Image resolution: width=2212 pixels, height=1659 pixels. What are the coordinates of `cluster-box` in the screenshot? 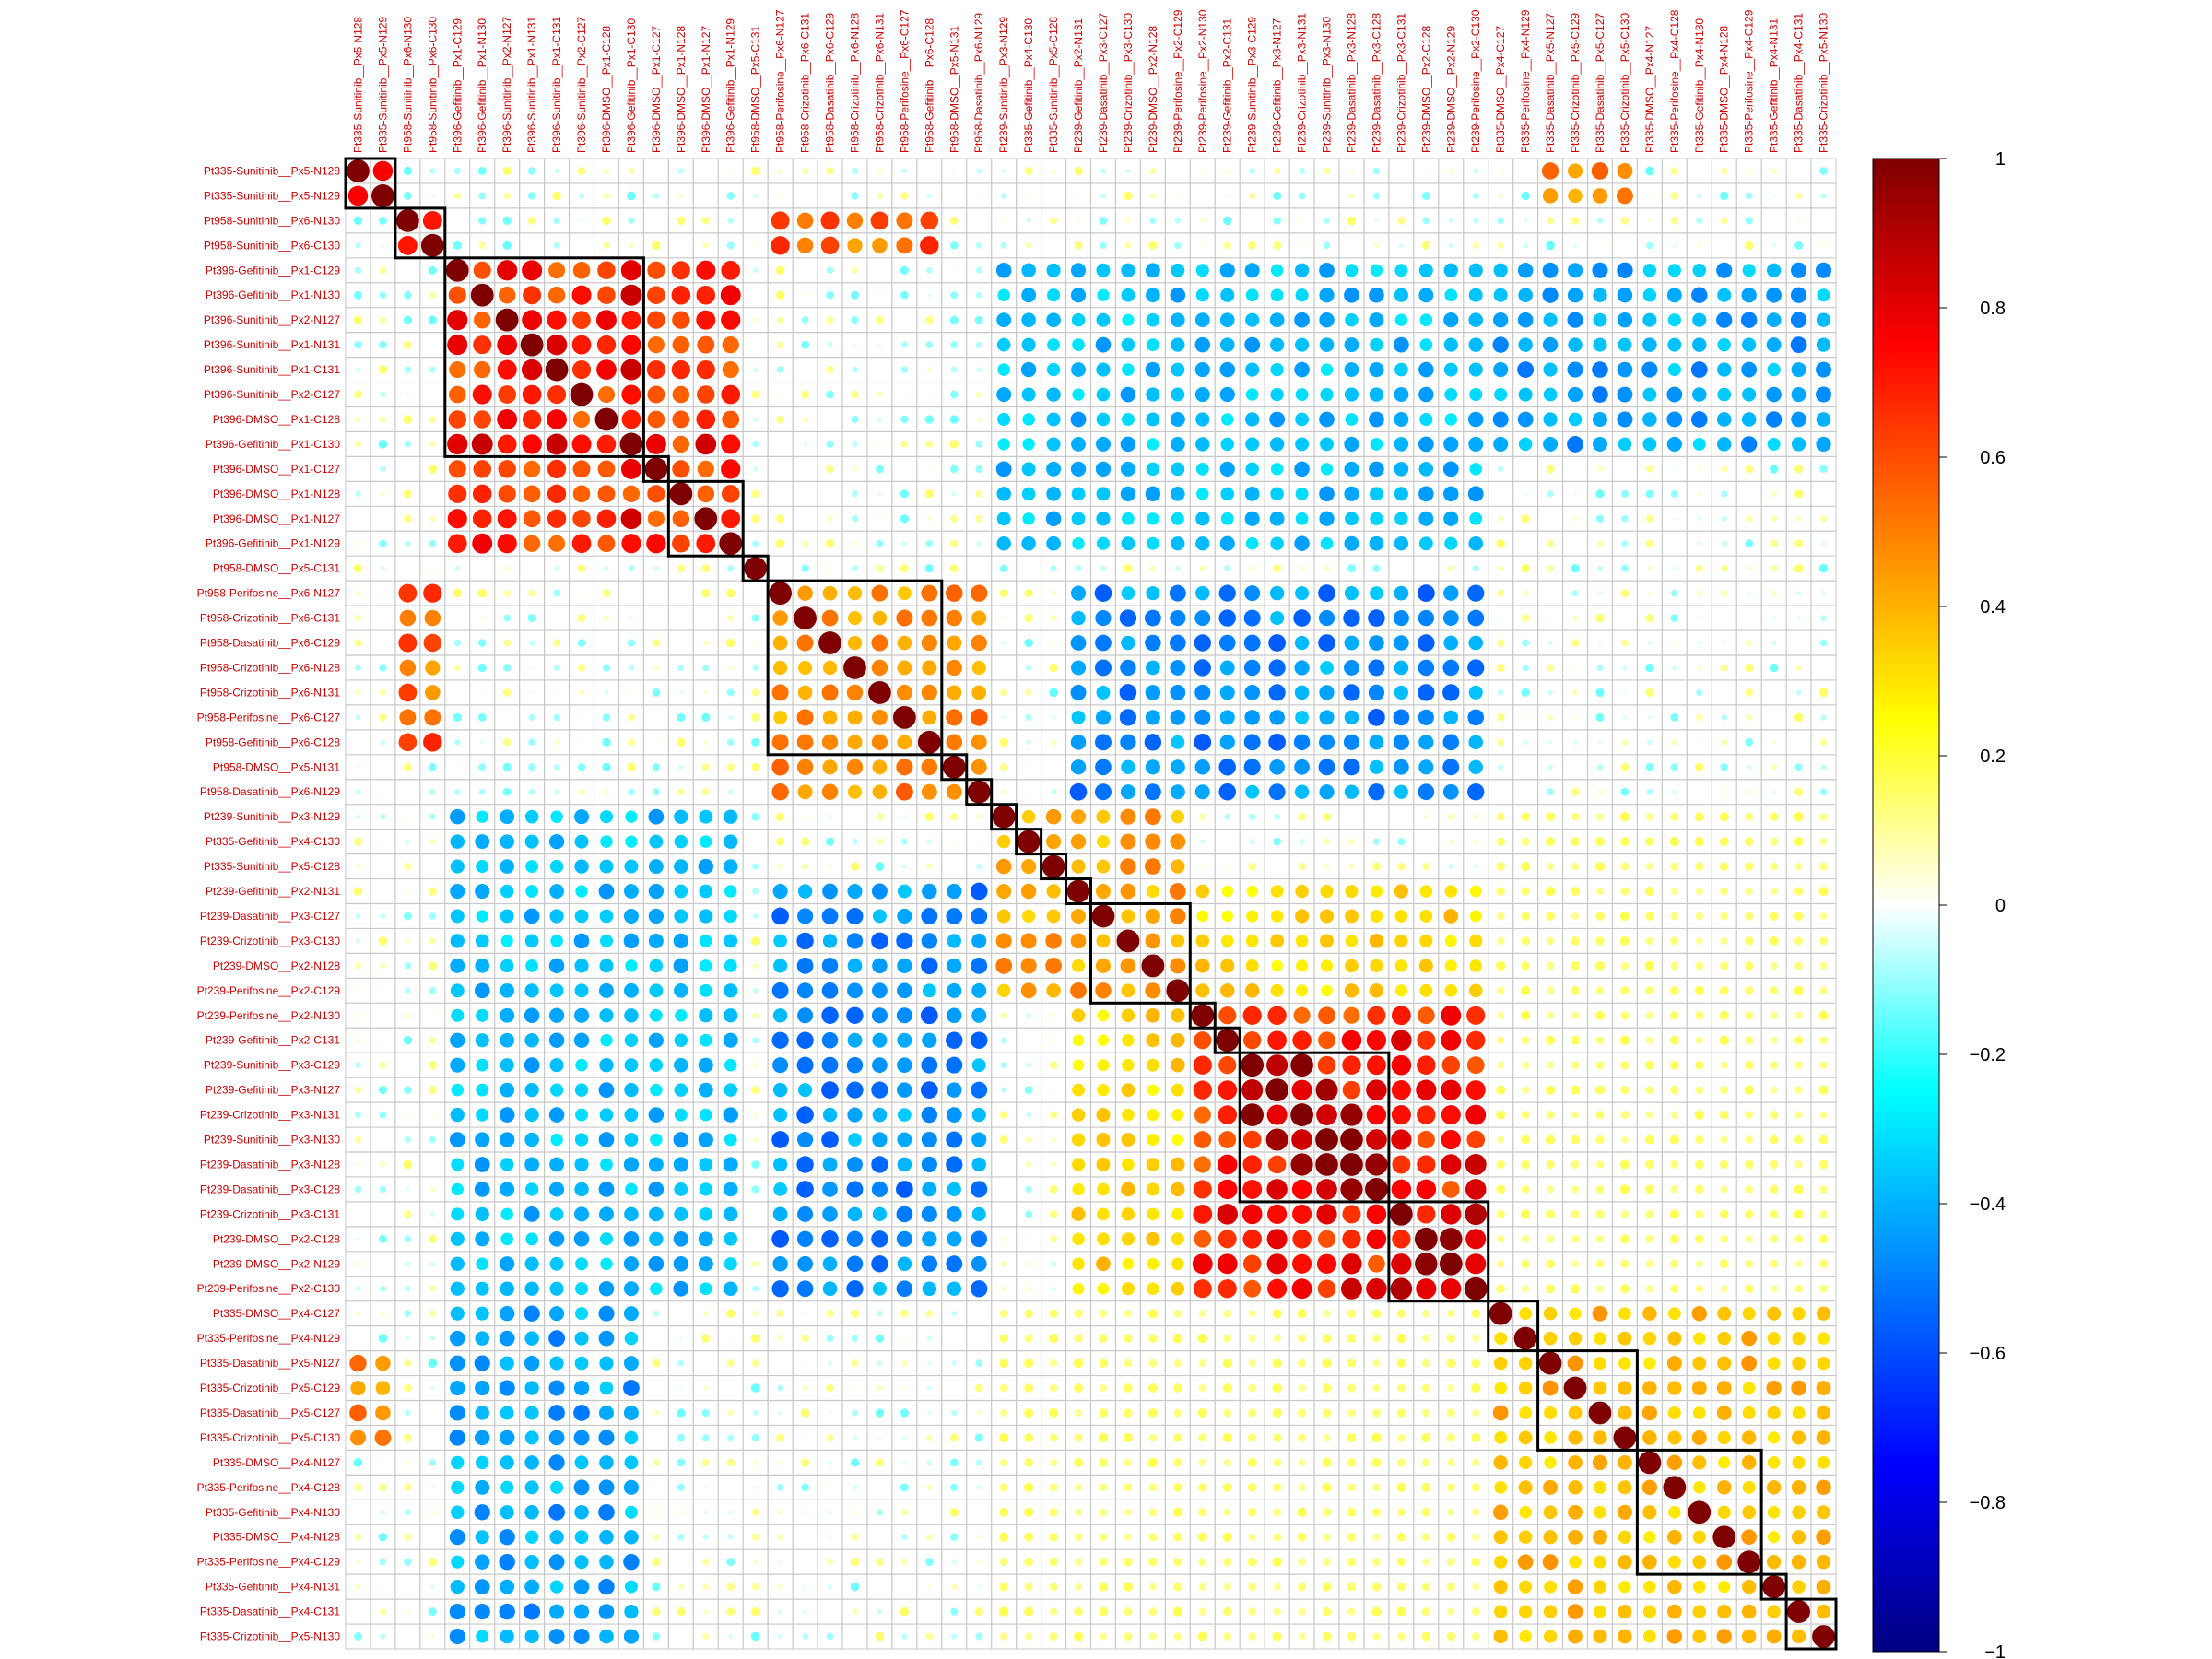 It's located at (954, 767).